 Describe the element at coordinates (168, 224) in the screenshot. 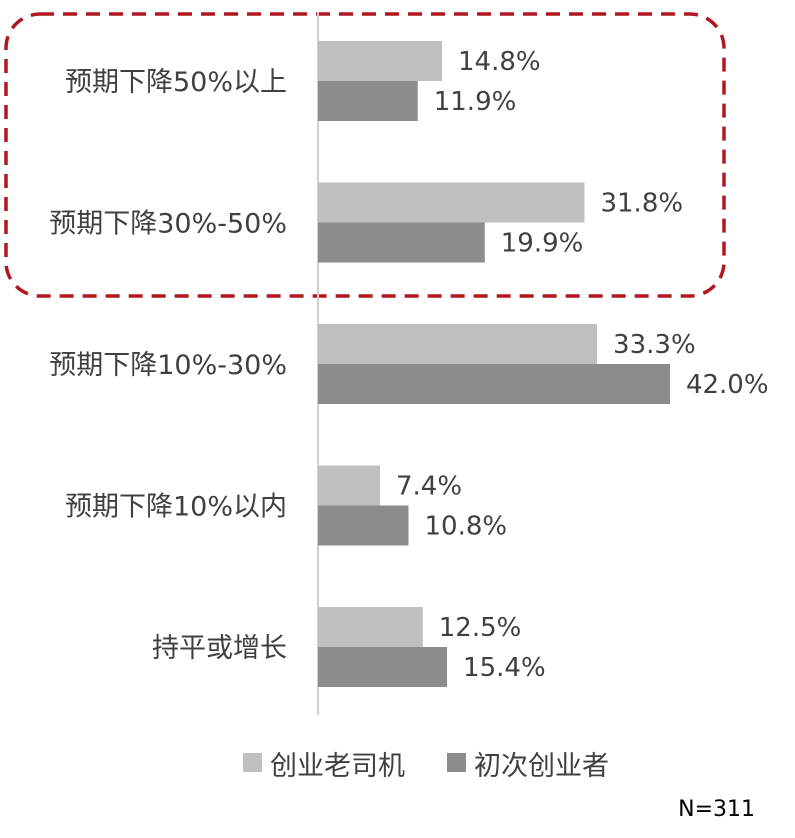

I see `category-label: 预期下降30%-50%` at that location.